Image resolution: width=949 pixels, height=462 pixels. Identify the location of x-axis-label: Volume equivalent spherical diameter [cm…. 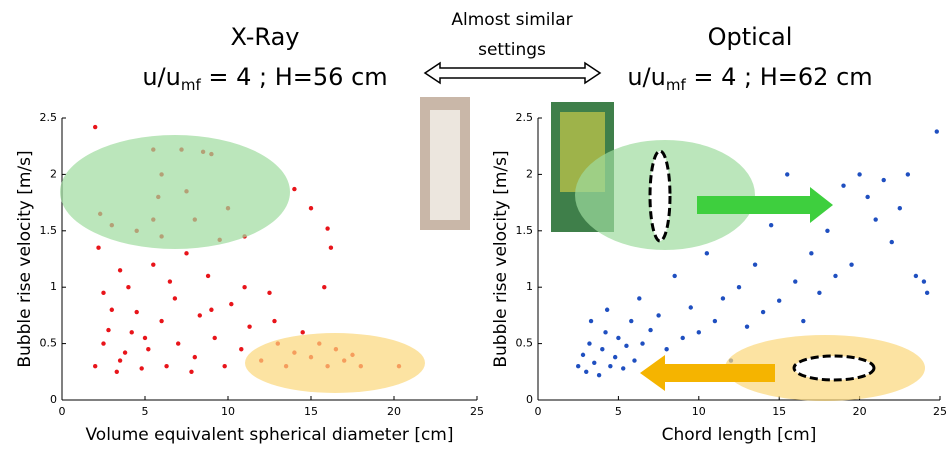
(269, 435).